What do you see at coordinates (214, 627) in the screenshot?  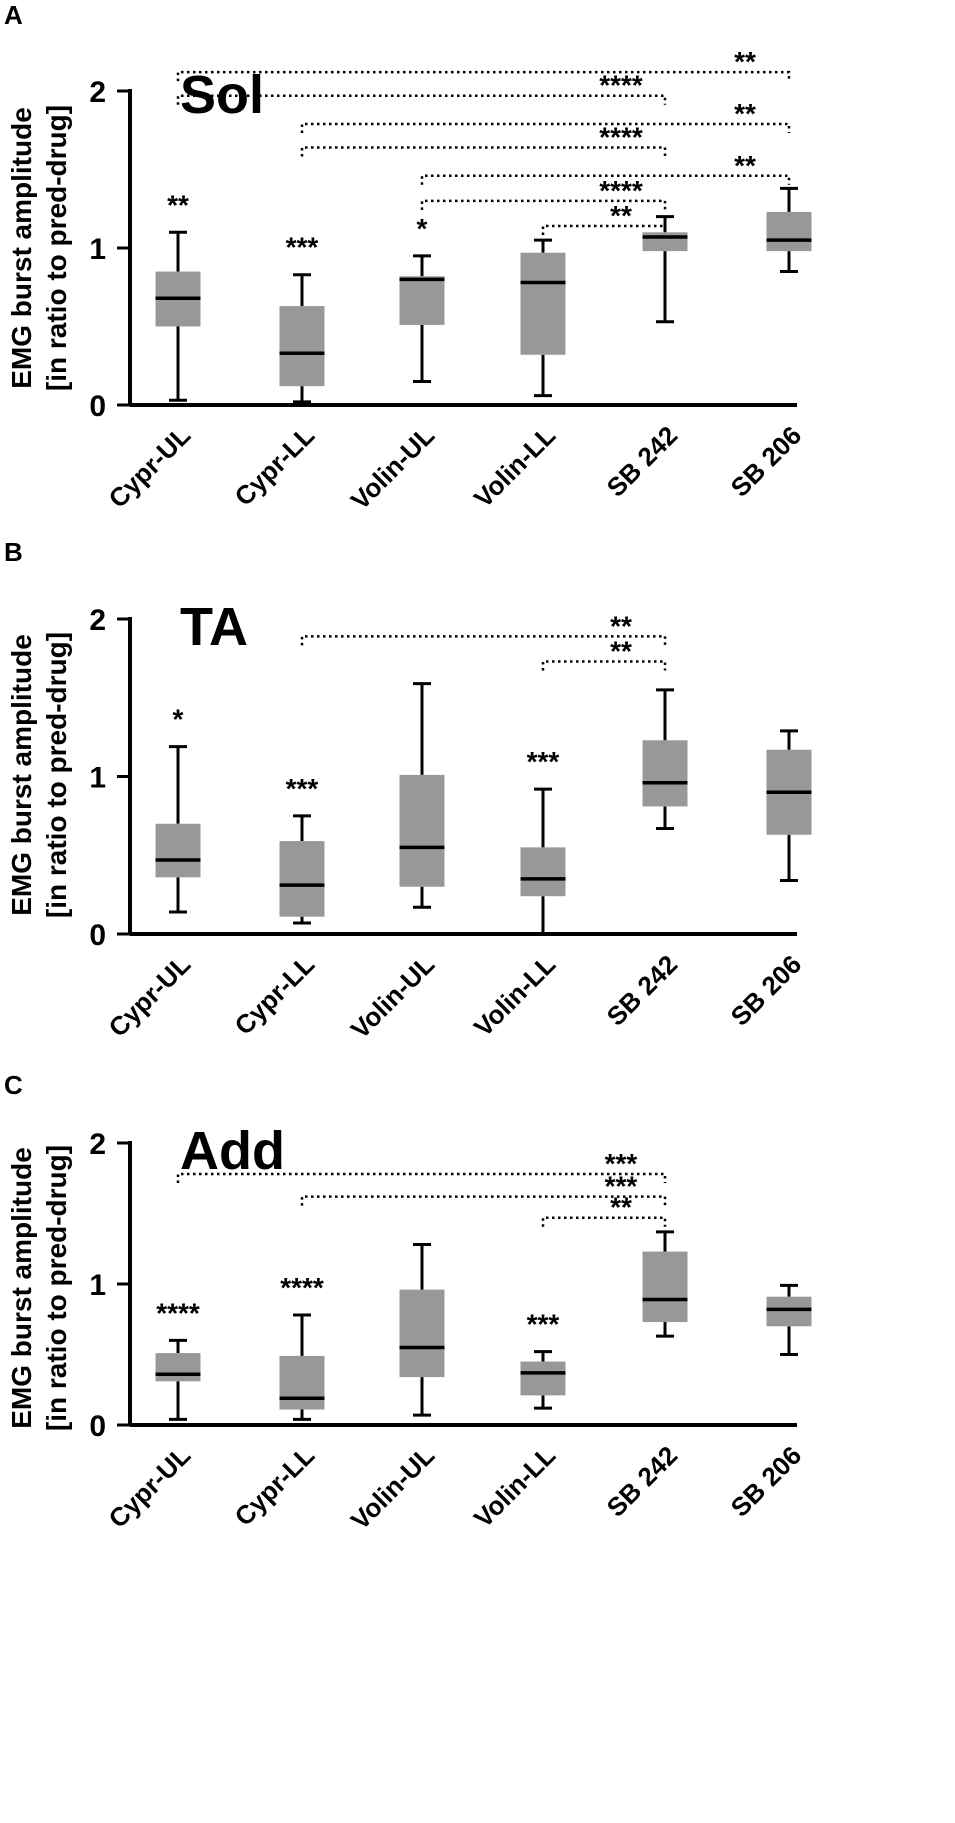 I see `panel-title: TA` at bounding box center [214, 627].